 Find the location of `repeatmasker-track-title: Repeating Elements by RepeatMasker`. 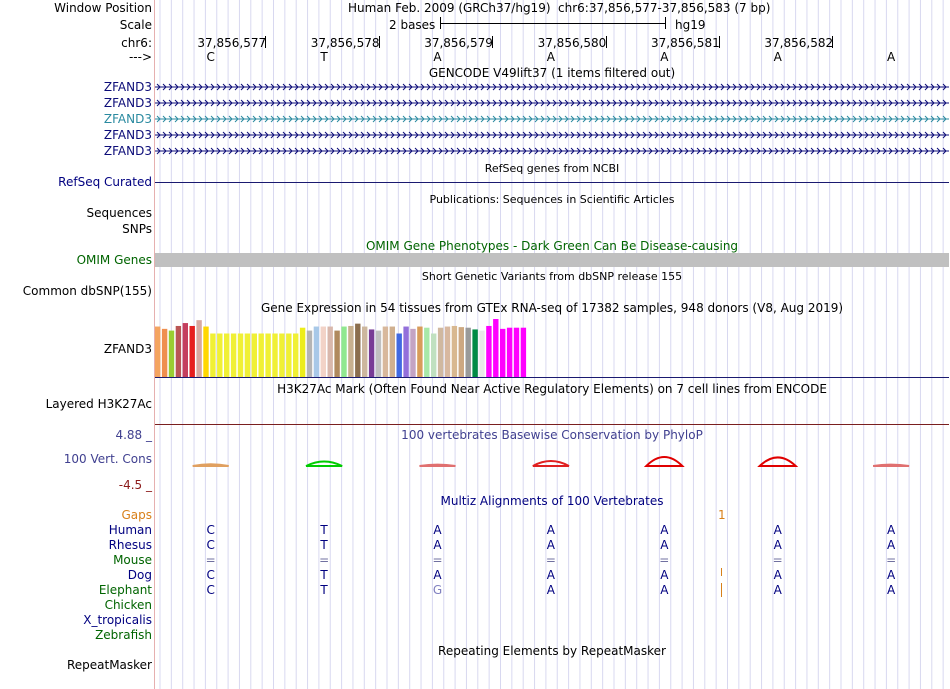

repeatmasker-track-title: Repeating Elements by RepeatMasker is located at coordinates (552, 651).